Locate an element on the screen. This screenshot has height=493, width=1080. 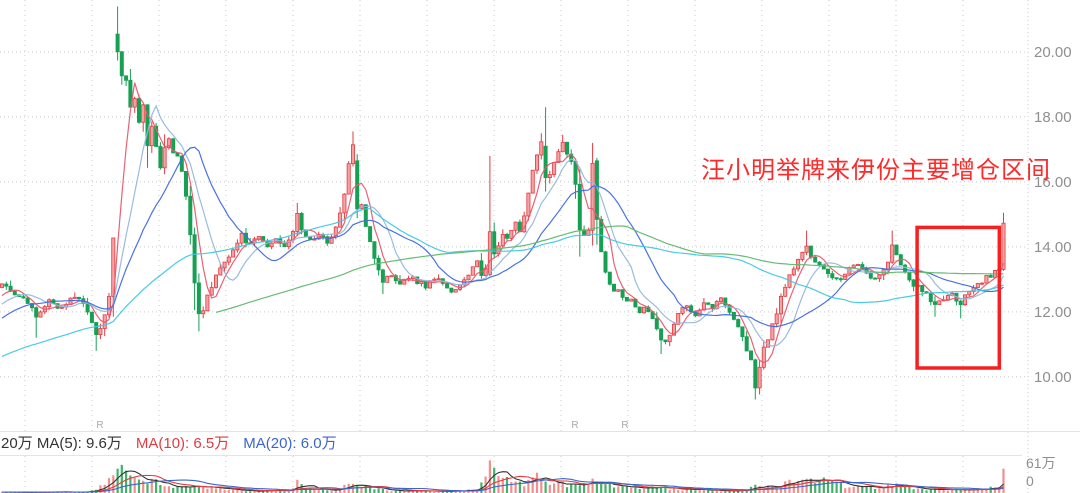
price-axis-label: 12.00 is located at coordinates (1053, 312).